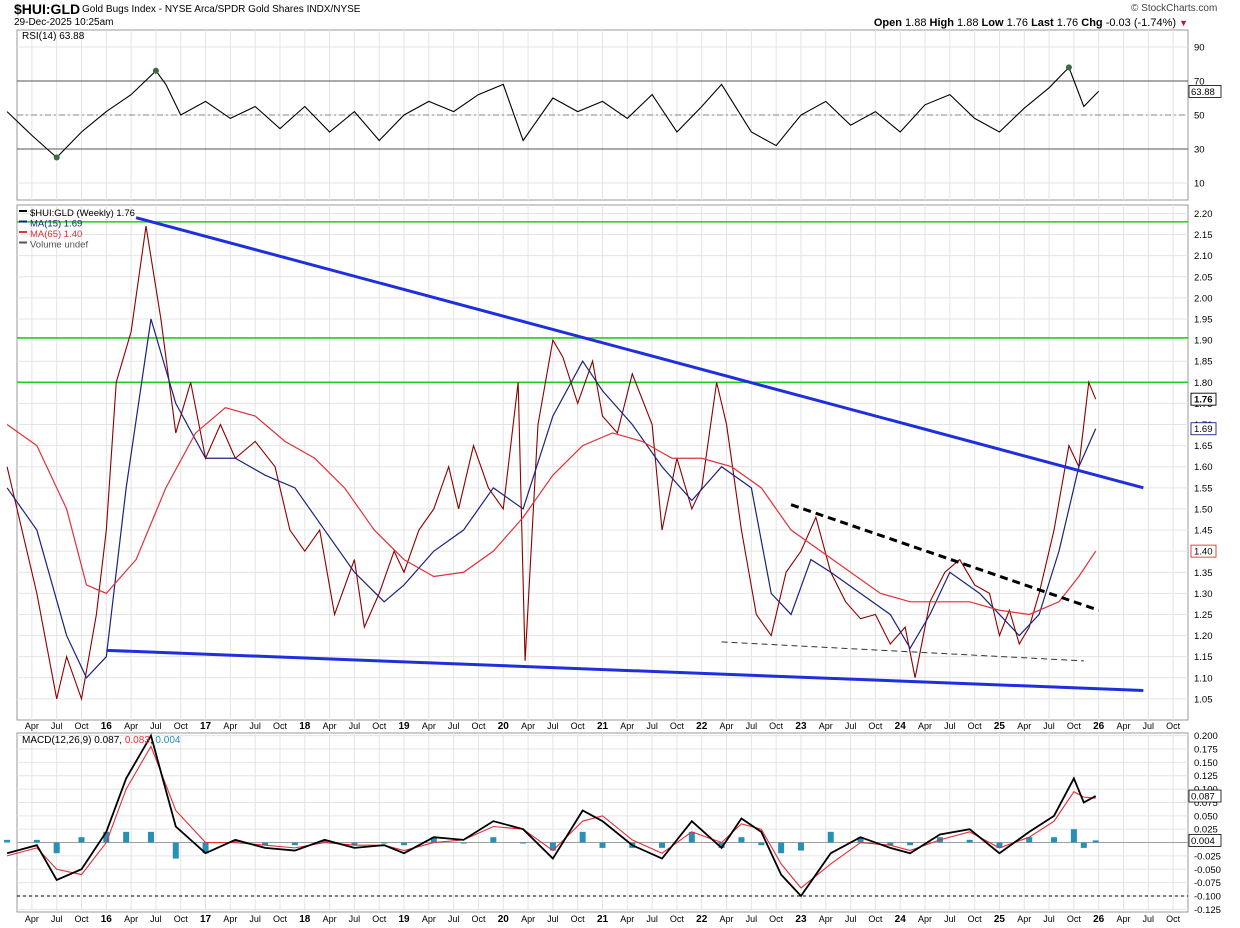 This screenshot has width=1240, height=928. I want to click on last-label: Last, so click(1042, 23).